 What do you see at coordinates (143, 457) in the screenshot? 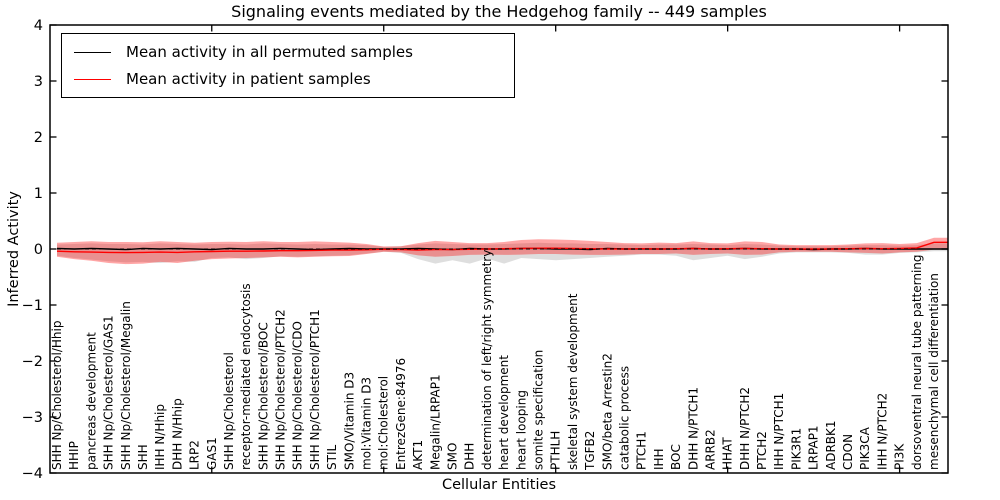
I see `x-category-label: SHH` at bounding box center [143, 457].